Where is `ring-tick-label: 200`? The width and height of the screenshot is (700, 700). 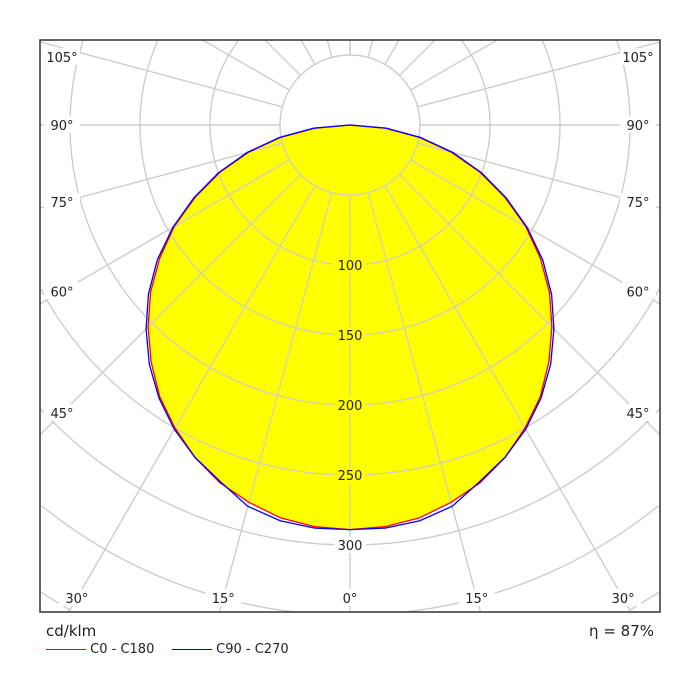
ring-tick-label: 200 is located at coordinates (350, 406).